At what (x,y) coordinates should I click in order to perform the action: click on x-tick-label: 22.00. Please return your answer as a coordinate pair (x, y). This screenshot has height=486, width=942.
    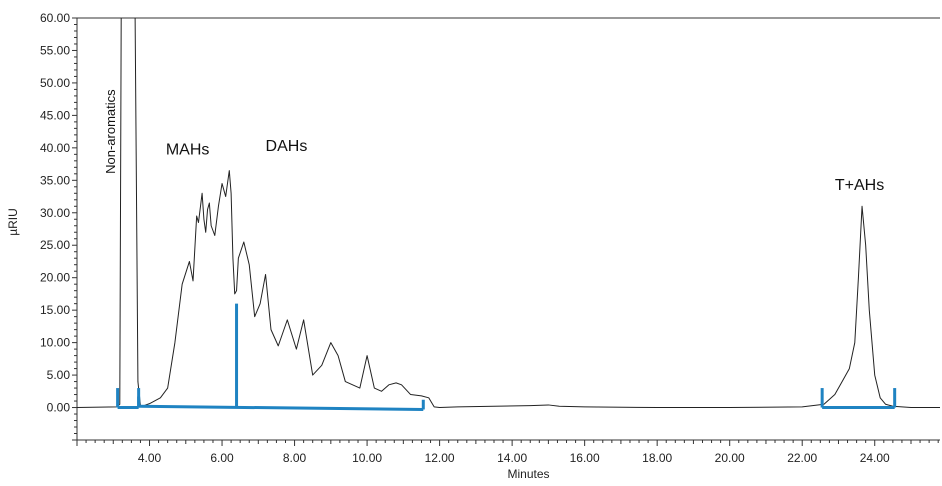
    Looking at the image, I should click on (802, 458).